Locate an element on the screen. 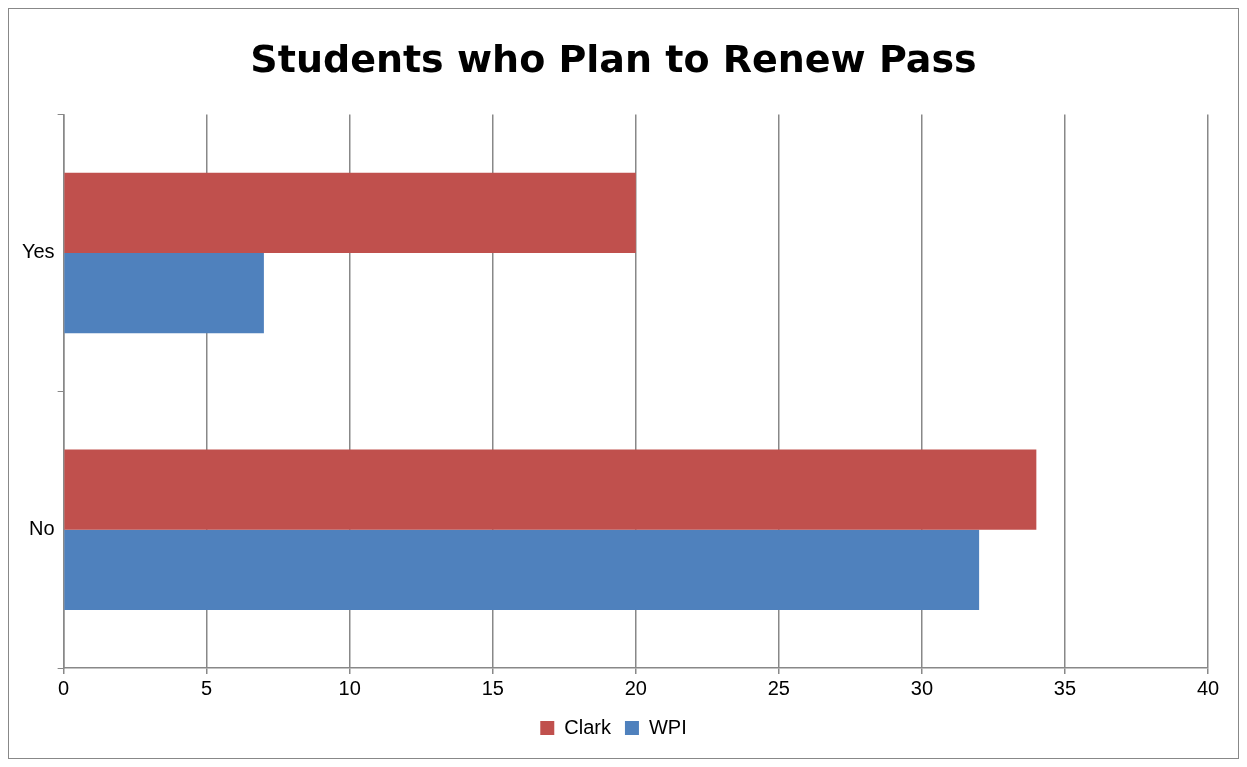 The width and height of the screenshot is (1247, 767). x-tick-label: 0 is located at coordinates (64, 687).